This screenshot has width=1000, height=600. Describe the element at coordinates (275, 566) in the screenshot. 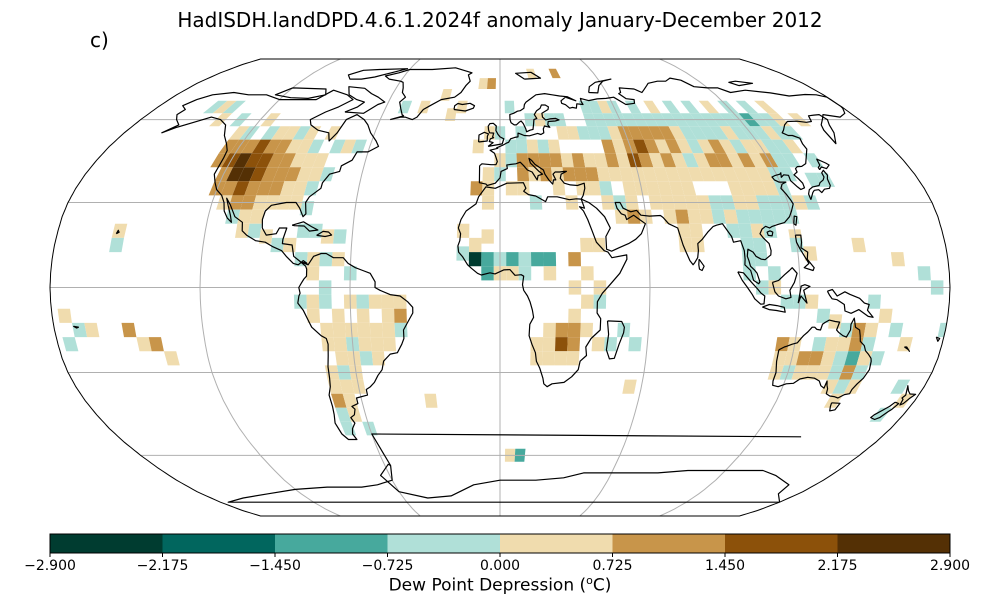

I see `colorbar-tick-label: −1.450` at that location.